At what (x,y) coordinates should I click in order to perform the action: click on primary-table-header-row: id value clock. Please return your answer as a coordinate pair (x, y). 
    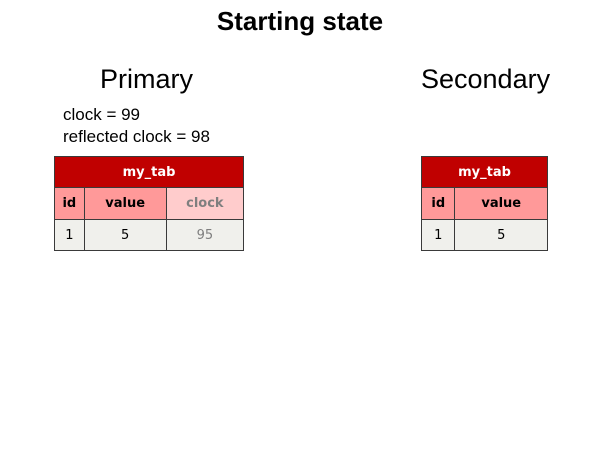
    Looking at the image, I should click on (149, 203).